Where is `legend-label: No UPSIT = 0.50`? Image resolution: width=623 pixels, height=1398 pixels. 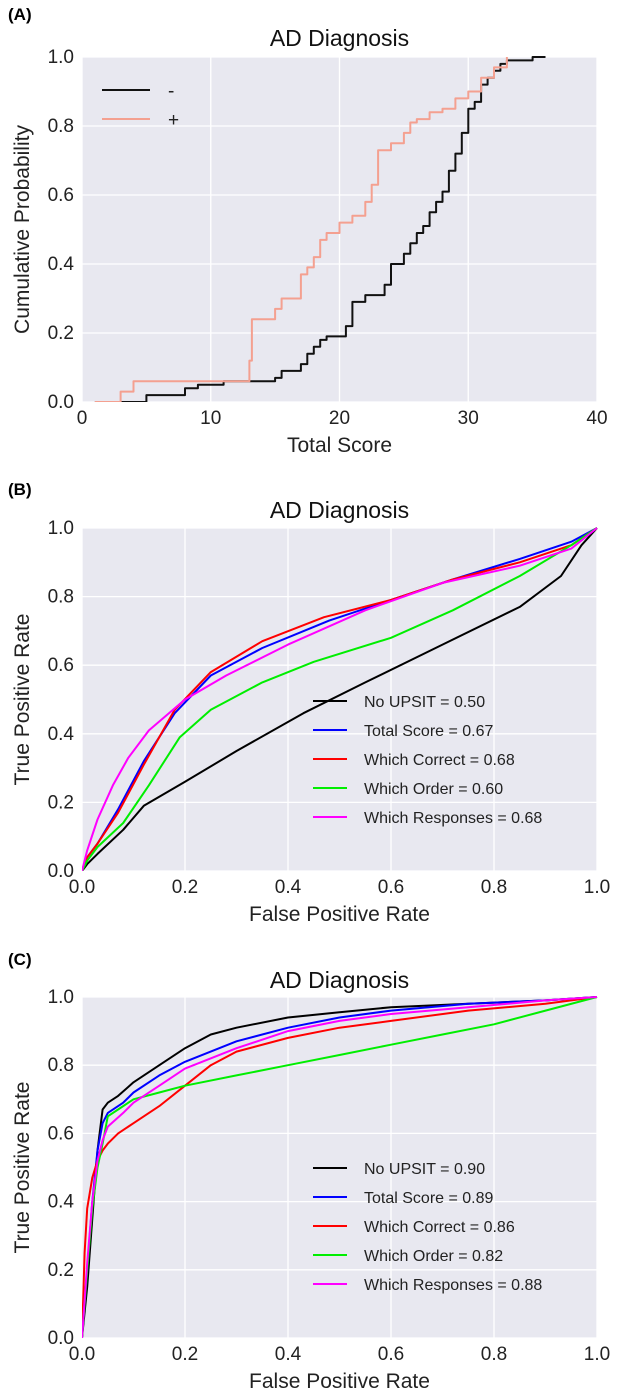
legend-label: No UPSIT = 0.50 is located at coordinates (424, 702).